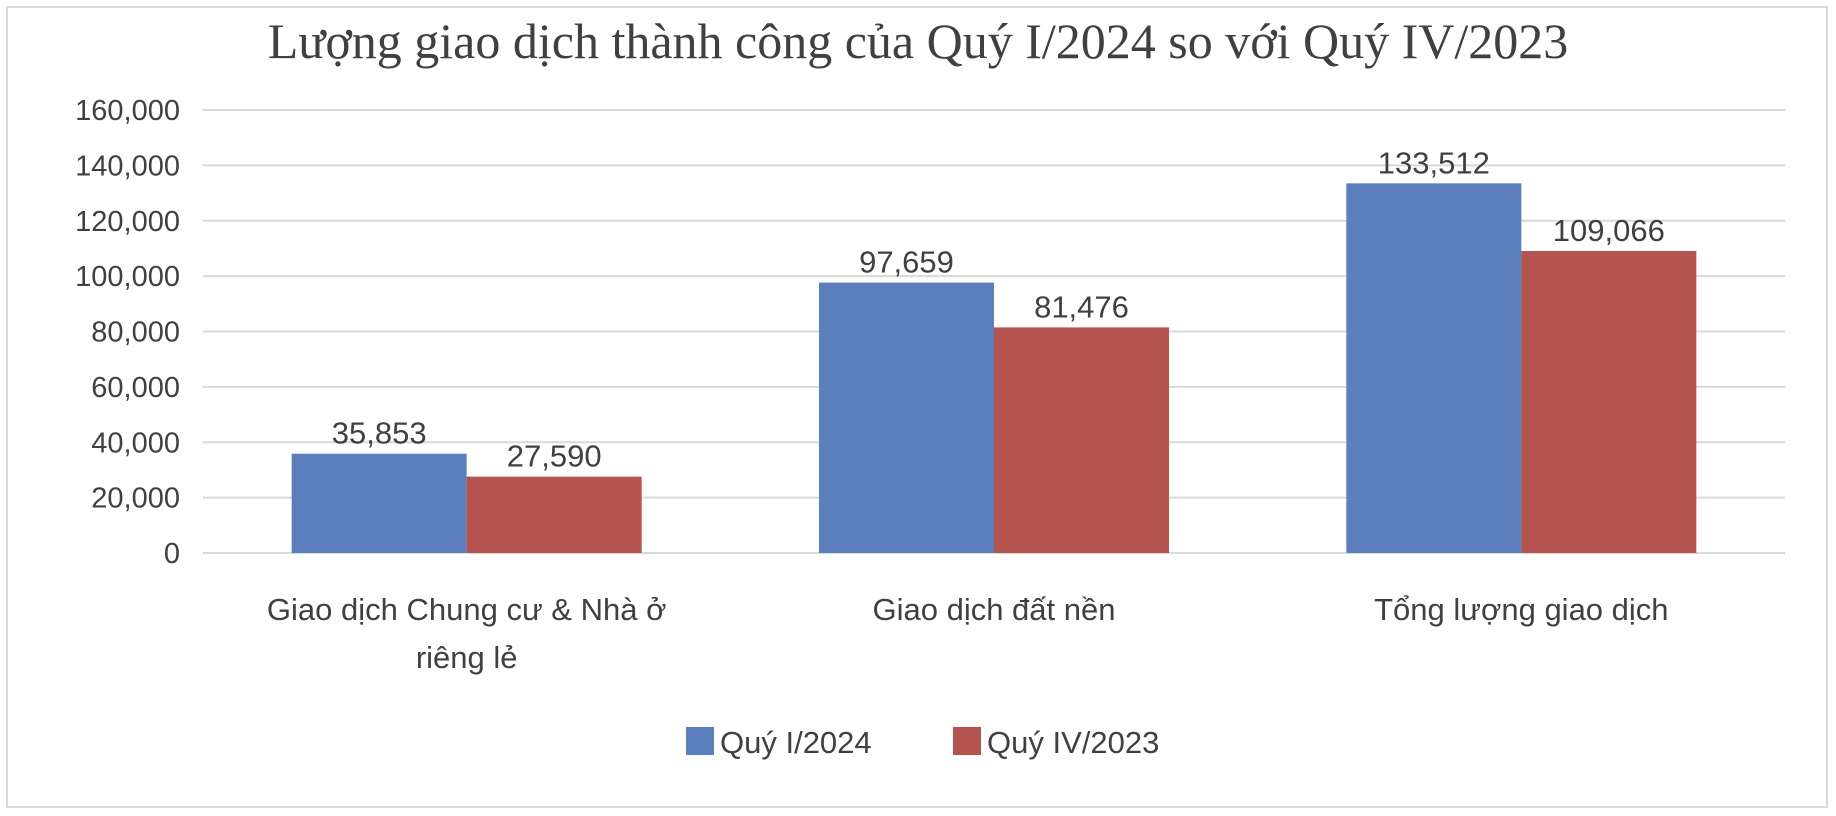 This screenshot has height=816, width=1836. Describe the element at coordinates (127, 277) in the screenshot. I see `y-tick-label: 100,000` at that location.